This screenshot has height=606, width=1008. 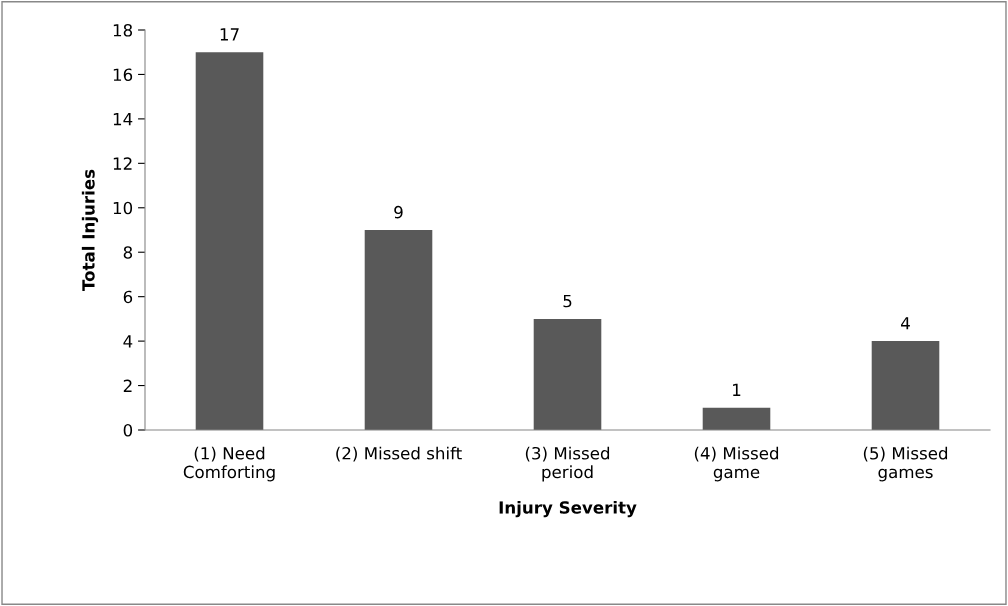 What do you see at coordinates (737, 389) in the screenshot?
I see `data-label: 1` at bounding box center [737, 389].